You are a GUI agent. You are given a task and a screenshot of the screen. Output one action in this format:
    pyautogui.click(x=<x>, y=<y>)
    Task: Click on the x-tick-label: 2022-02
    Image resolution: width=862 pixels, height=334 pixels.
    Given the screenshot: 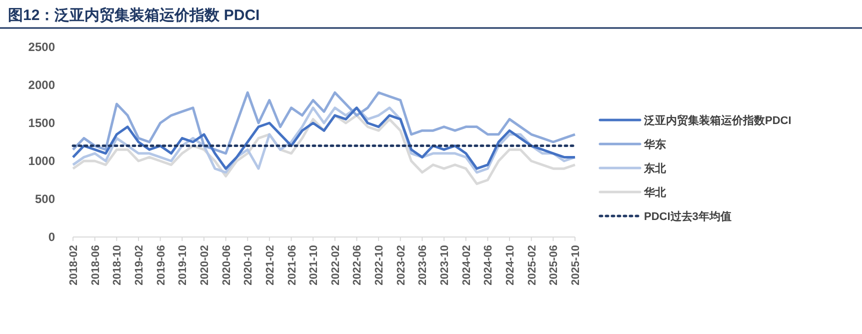 What is the action you would take?
    pyautogui.click(x=336, y=265)
    